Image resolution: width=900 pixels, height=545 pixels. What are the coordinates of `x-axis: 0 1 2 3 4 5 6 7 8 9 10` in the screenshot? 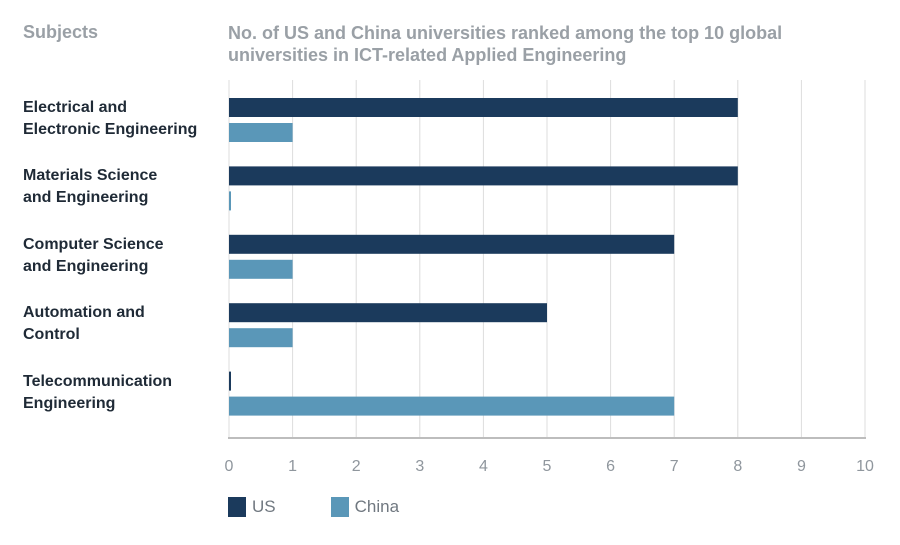 It's located at (549, 456).